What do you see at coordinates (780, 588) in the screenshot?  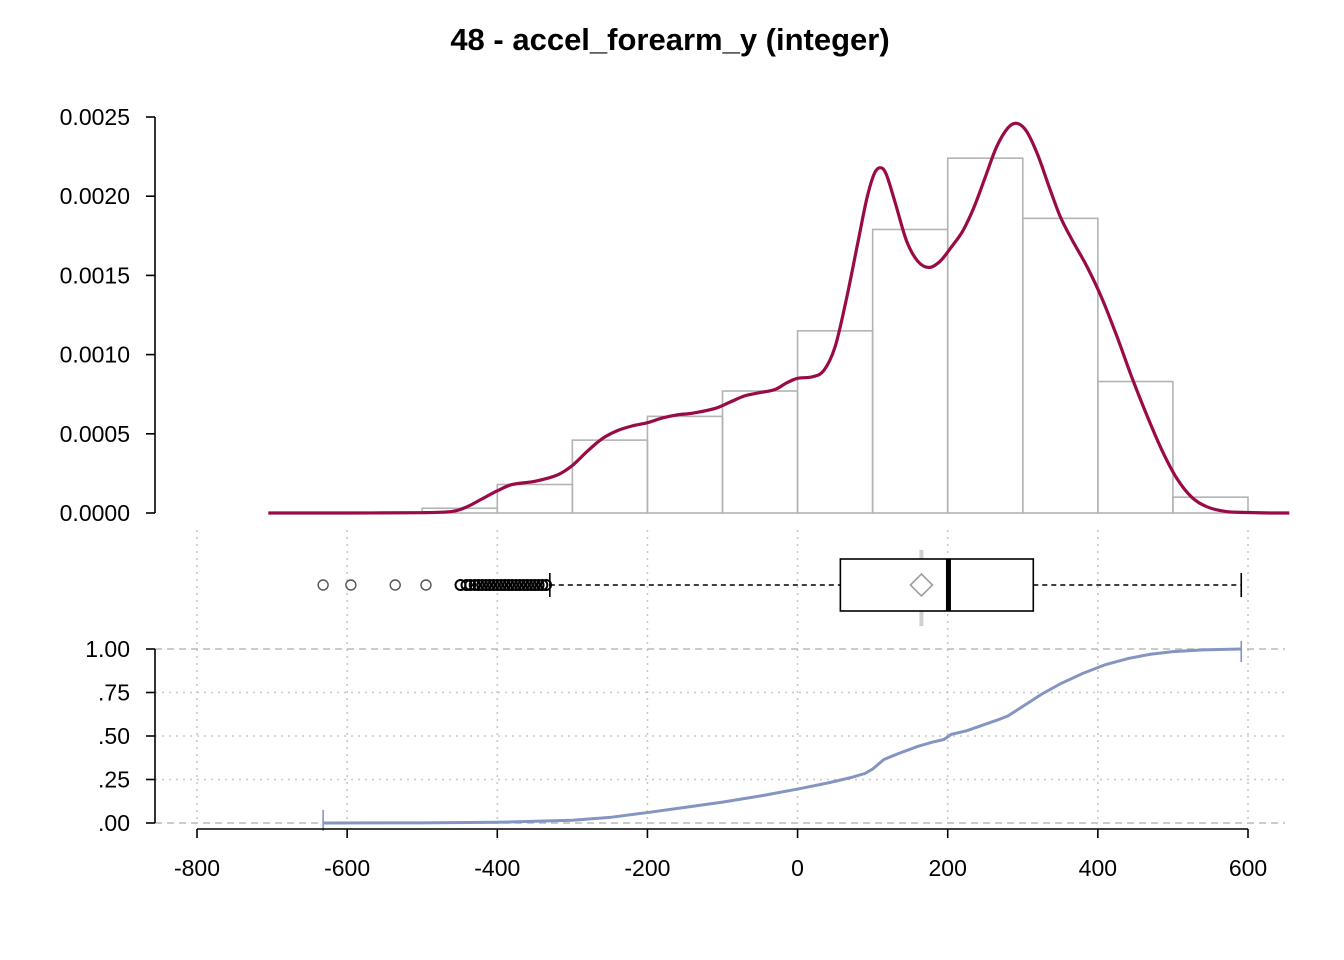 I see `boxplot-panel` at bounding box center [780, 588].